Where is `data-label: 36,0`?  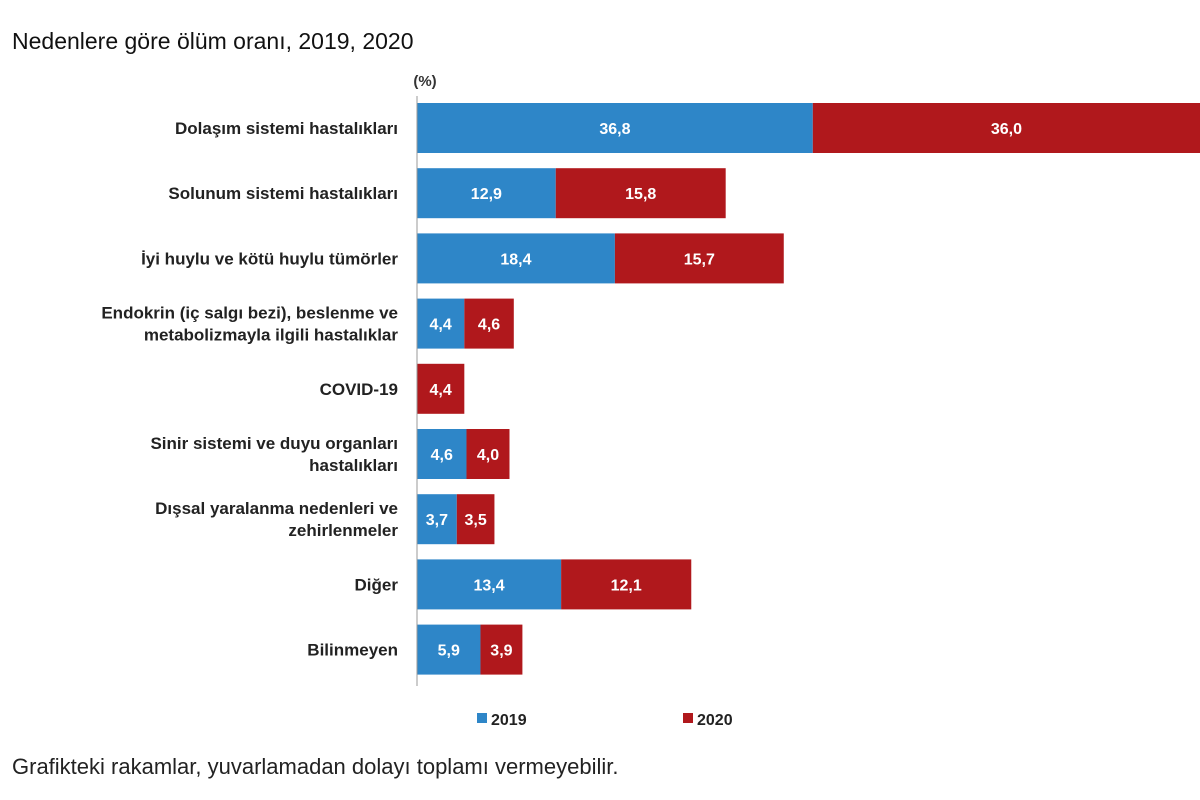 data-label: 36,0 is located at coordinates (1006, 129).